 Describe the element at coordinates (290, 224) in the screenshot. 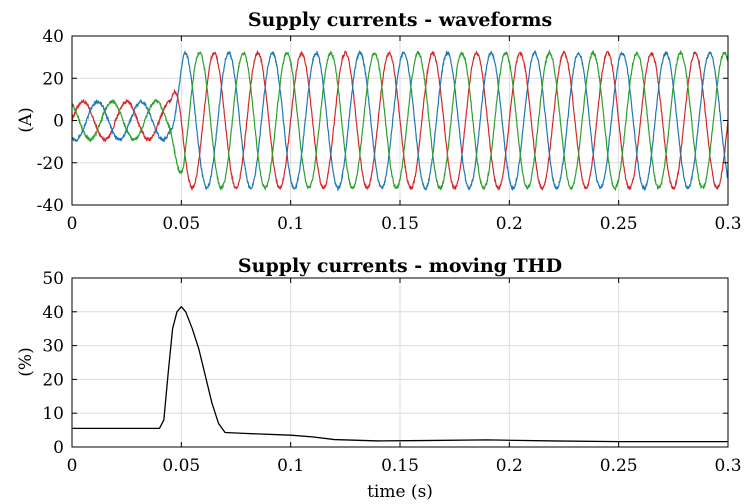

I see `waveforms-x-tick-label: 0.1` at that location.